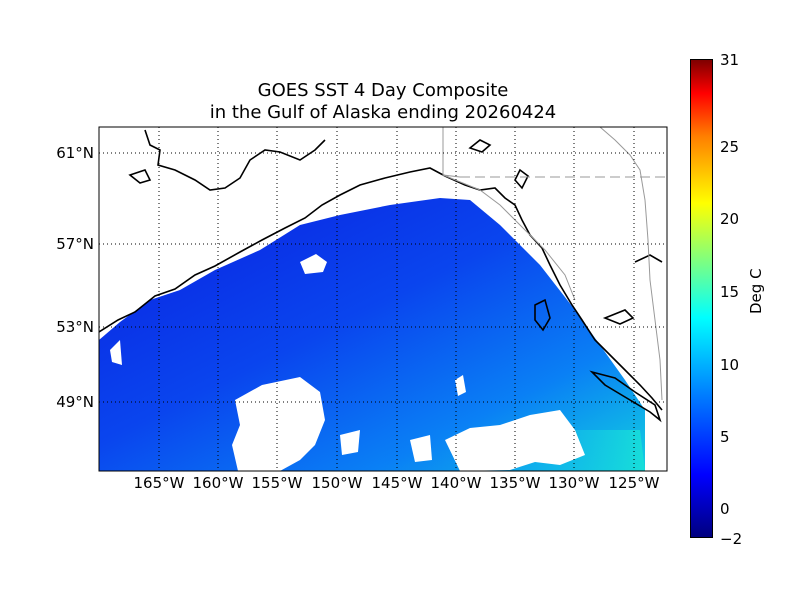 This screenshot has width=800, height=600. Describe the element at coordinates (730, 292) in the screenshot. I see `colorbar-tick-label: 15` at that location.